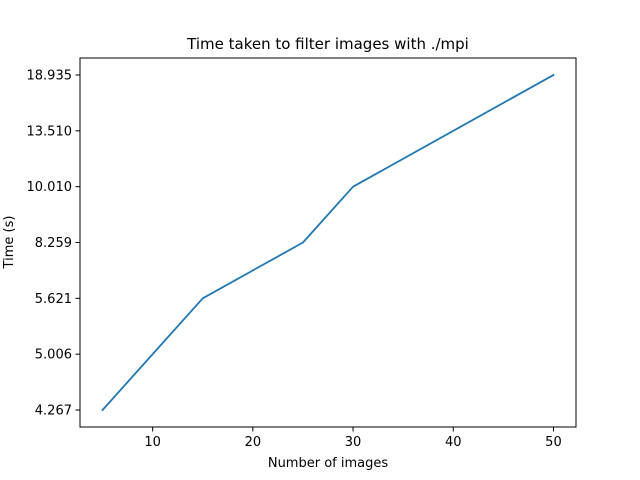  I want to click on x-tick-label: 50, so click(553, 442).